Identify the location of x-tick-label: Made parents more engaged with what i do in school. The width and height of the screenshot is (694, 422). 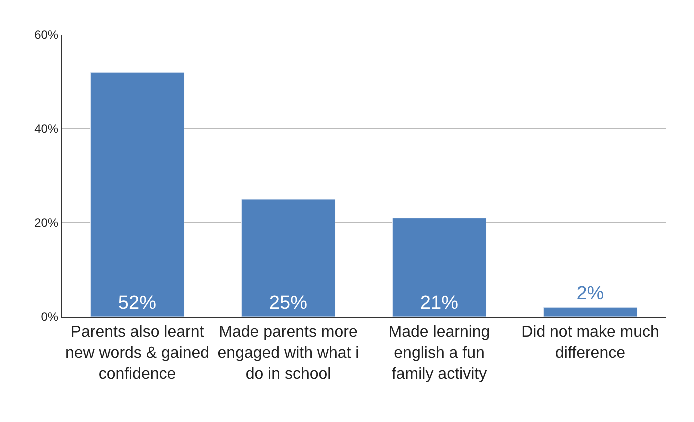
(289, 353).